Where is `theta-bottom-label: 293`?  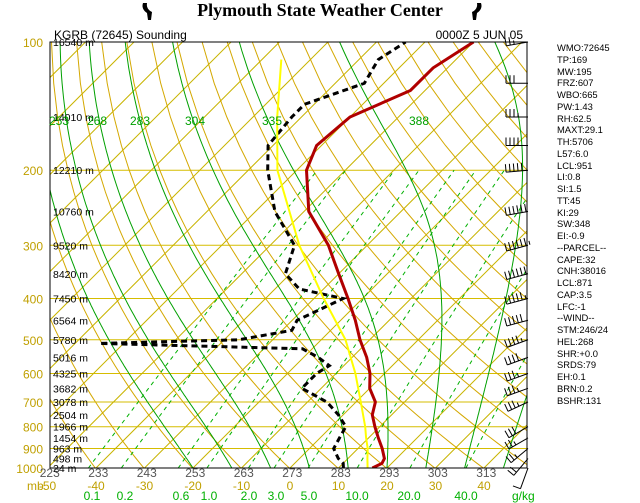
theta-bottom-label: 293 is located at coordinates (389, 473).